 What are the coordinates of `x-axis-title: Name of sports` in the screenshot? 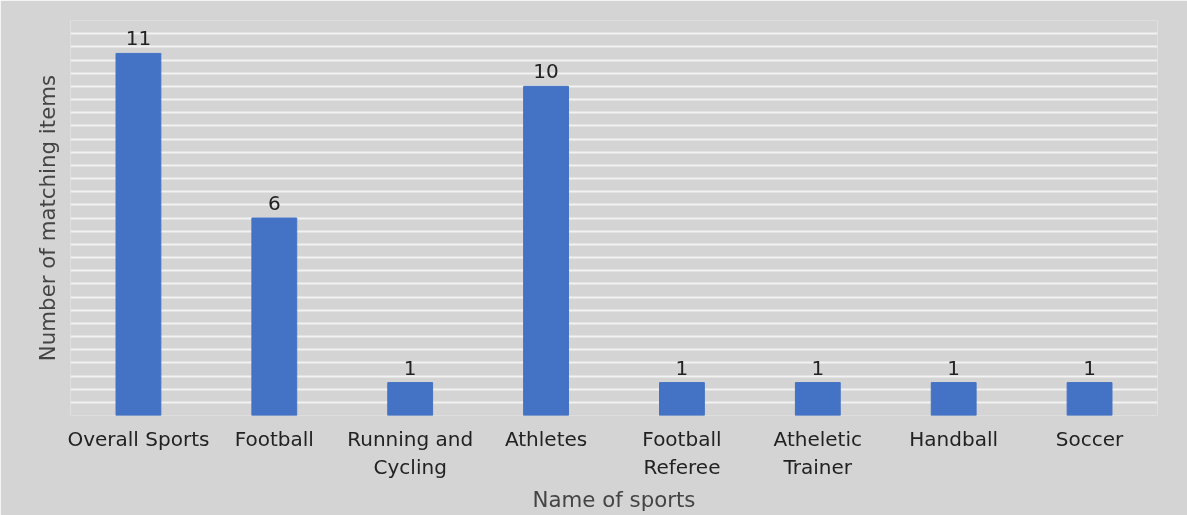 It's located at (614, 500).